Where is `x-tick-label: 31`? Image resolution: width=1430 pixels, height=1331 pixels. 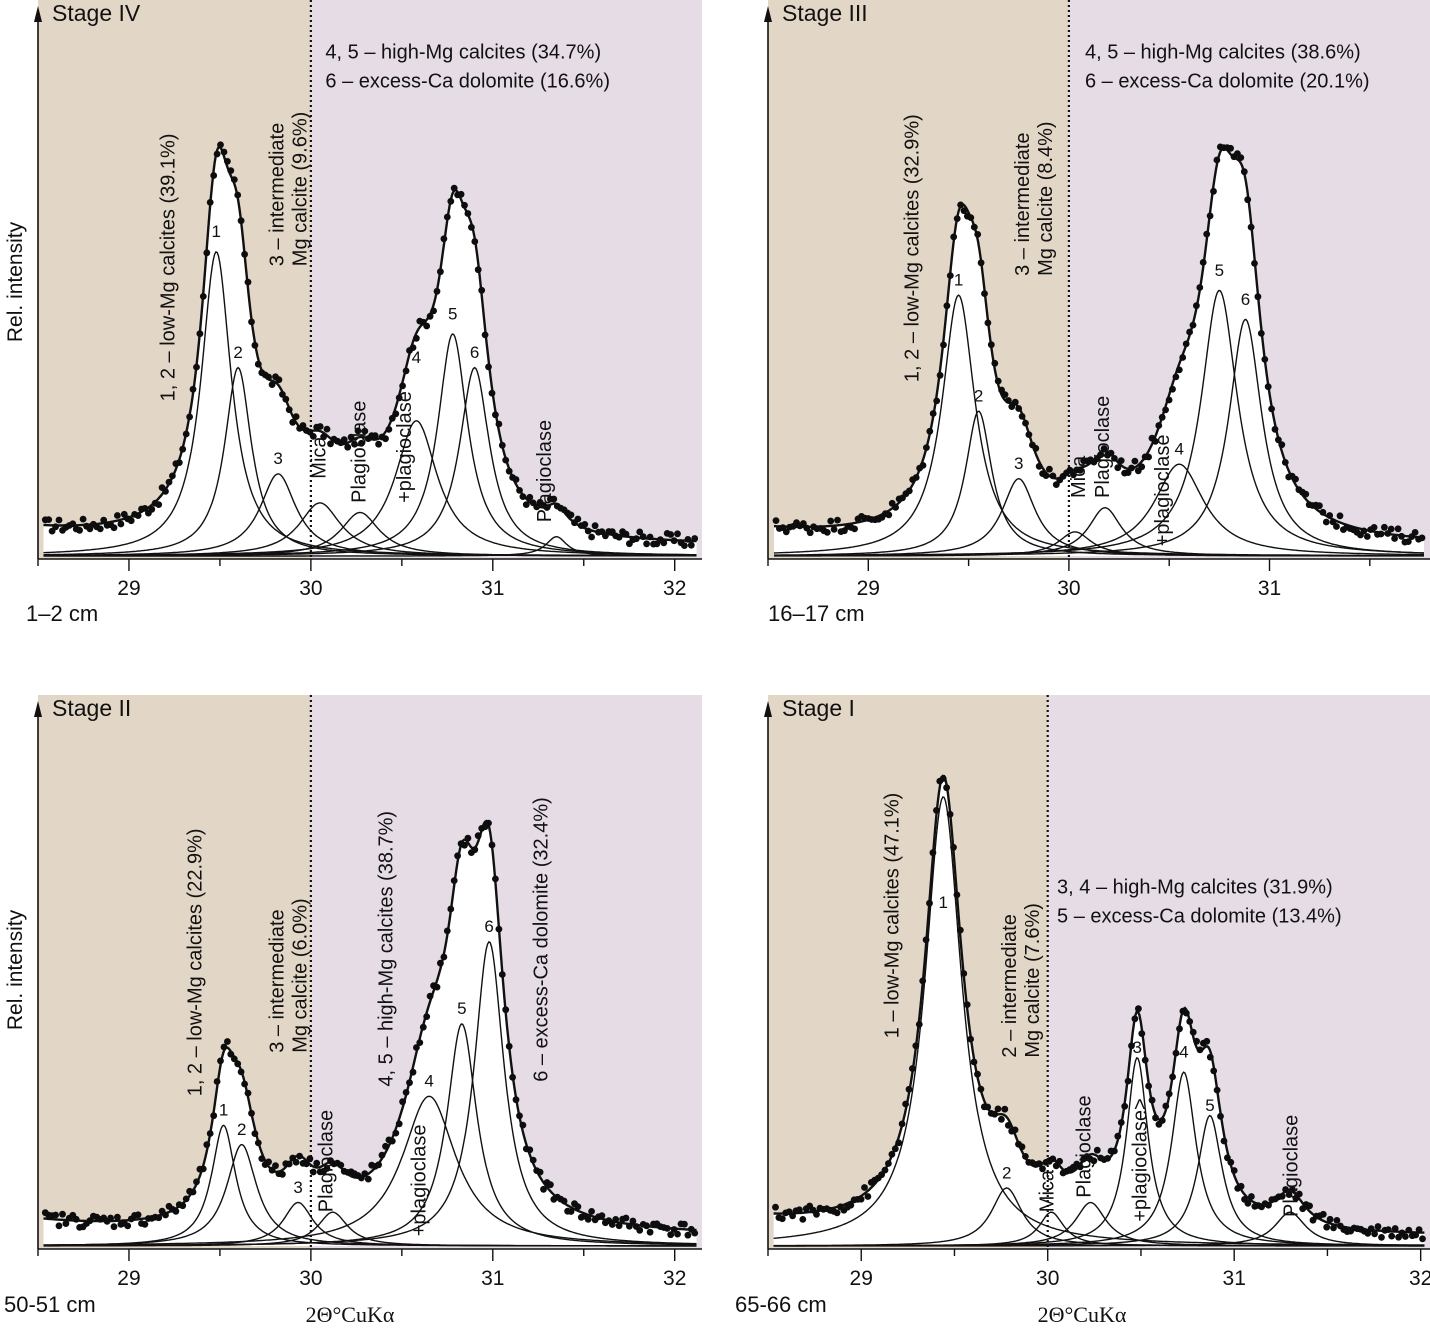 x-tick-label: 31 is located at coordinates (492, 1278).